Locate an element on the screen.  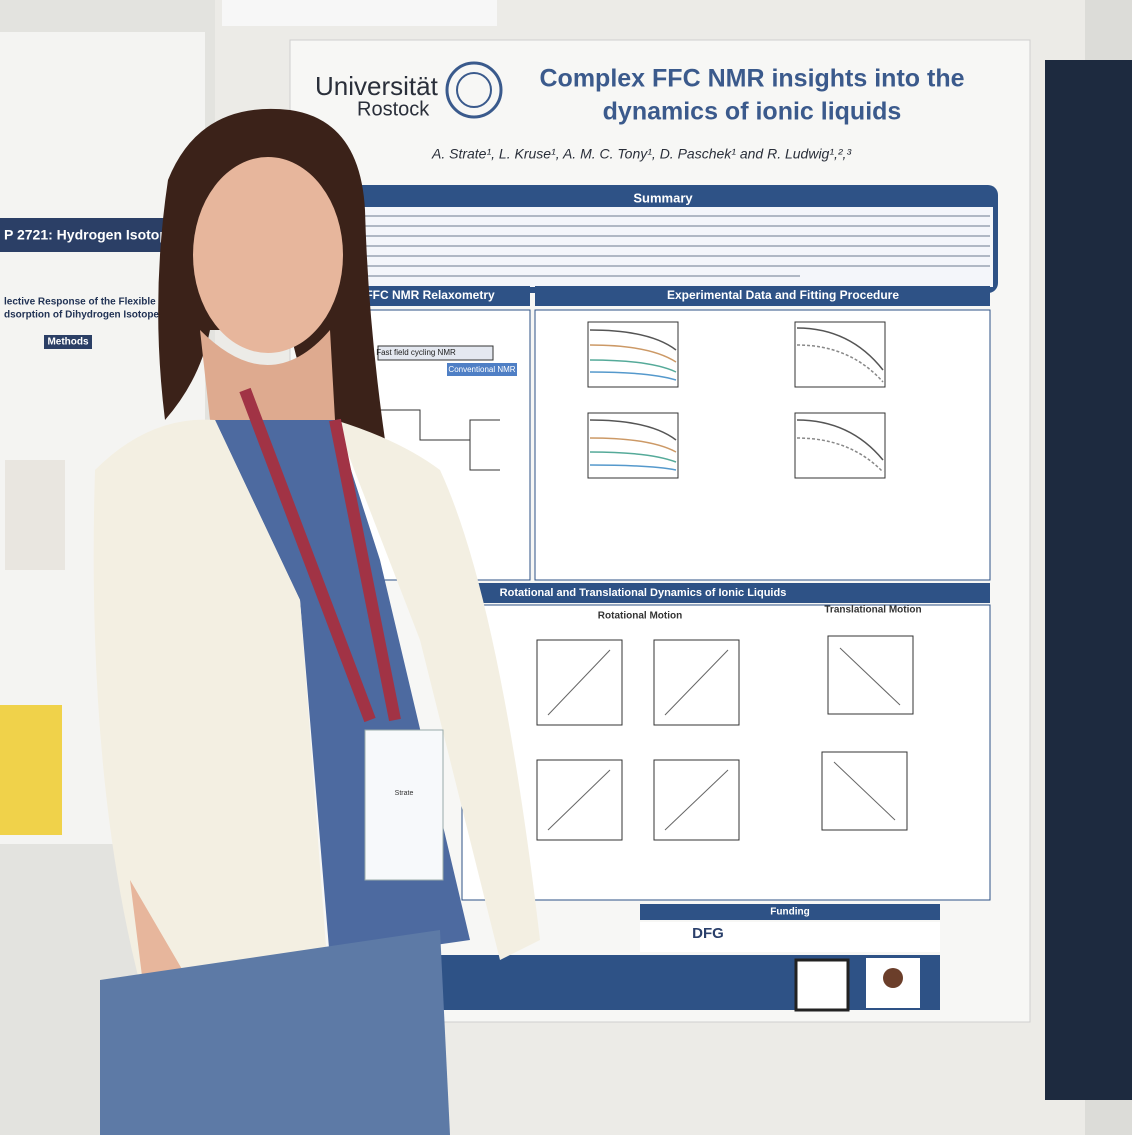
left-poster-title: P 2721: Hydrogen Isotope is located at coordinates (90, 235).